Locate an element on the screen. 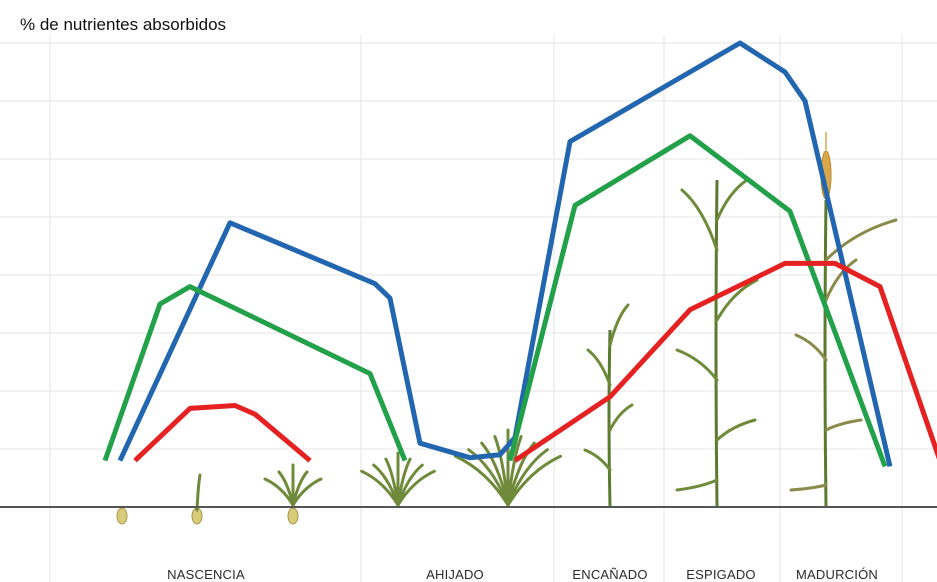 The height and width of the screenshot is (582, 937). seedling-icon is located at coordinates (307, 492).